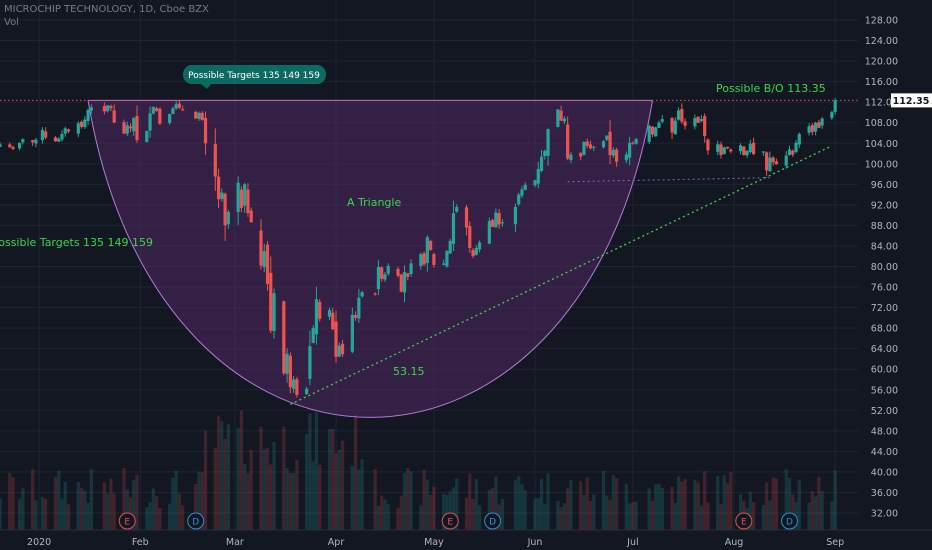 The image size is (932, 550). I want to click on event-marker-label: E, so click(127, 523).